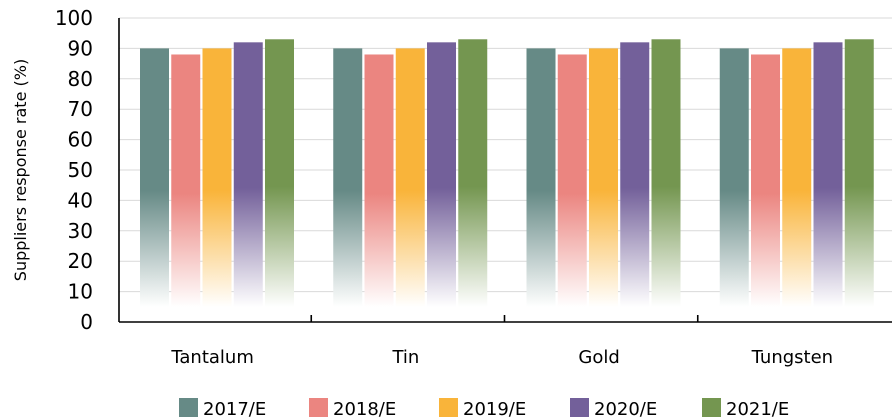 This screenshot has width=892, height=419. What do you see at coordinates (154, 178) in the screenshot?
I see `bar-tantalum-2017-e` at bounding box center [154, 178].